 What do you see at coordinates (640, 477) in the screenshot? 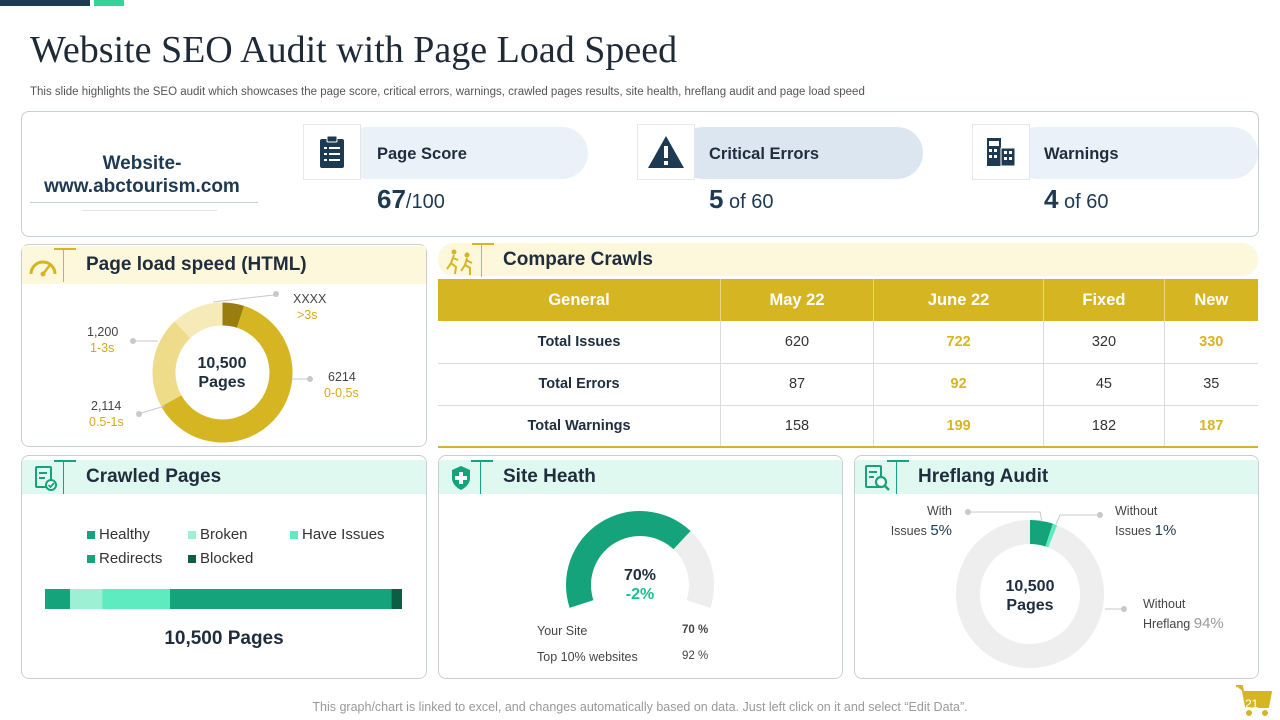
I see `site-health-header: Site Heath` at bounding box center [640, 477].